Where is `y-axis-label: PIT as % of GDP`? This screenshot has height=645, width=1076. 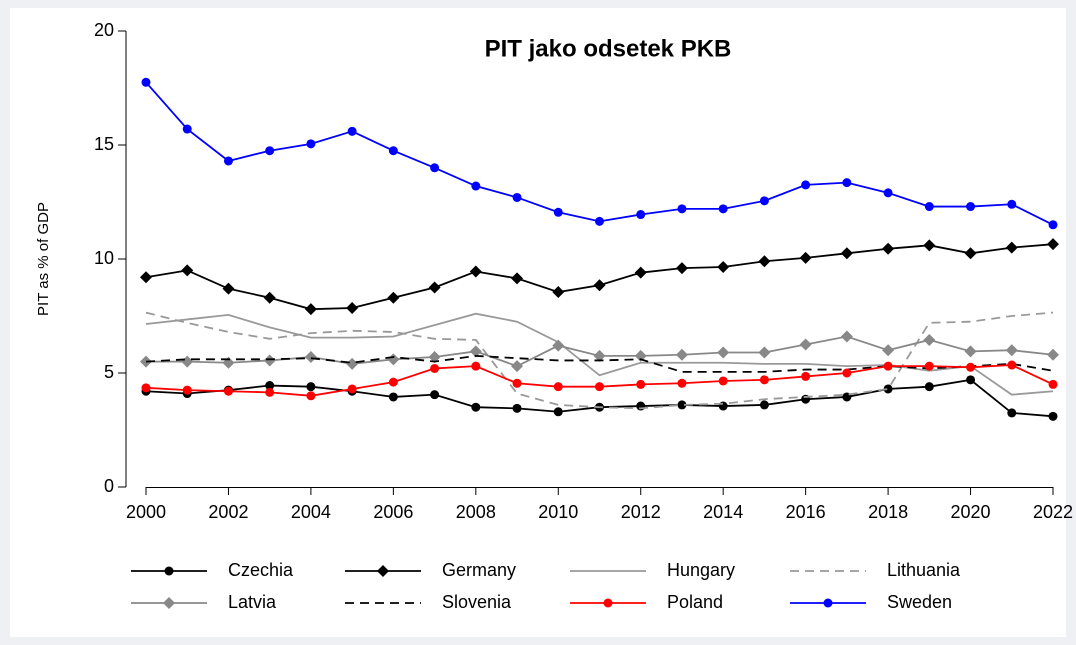
y-axis-label: PIT as % of GDP is located at coordinates (43, 259).